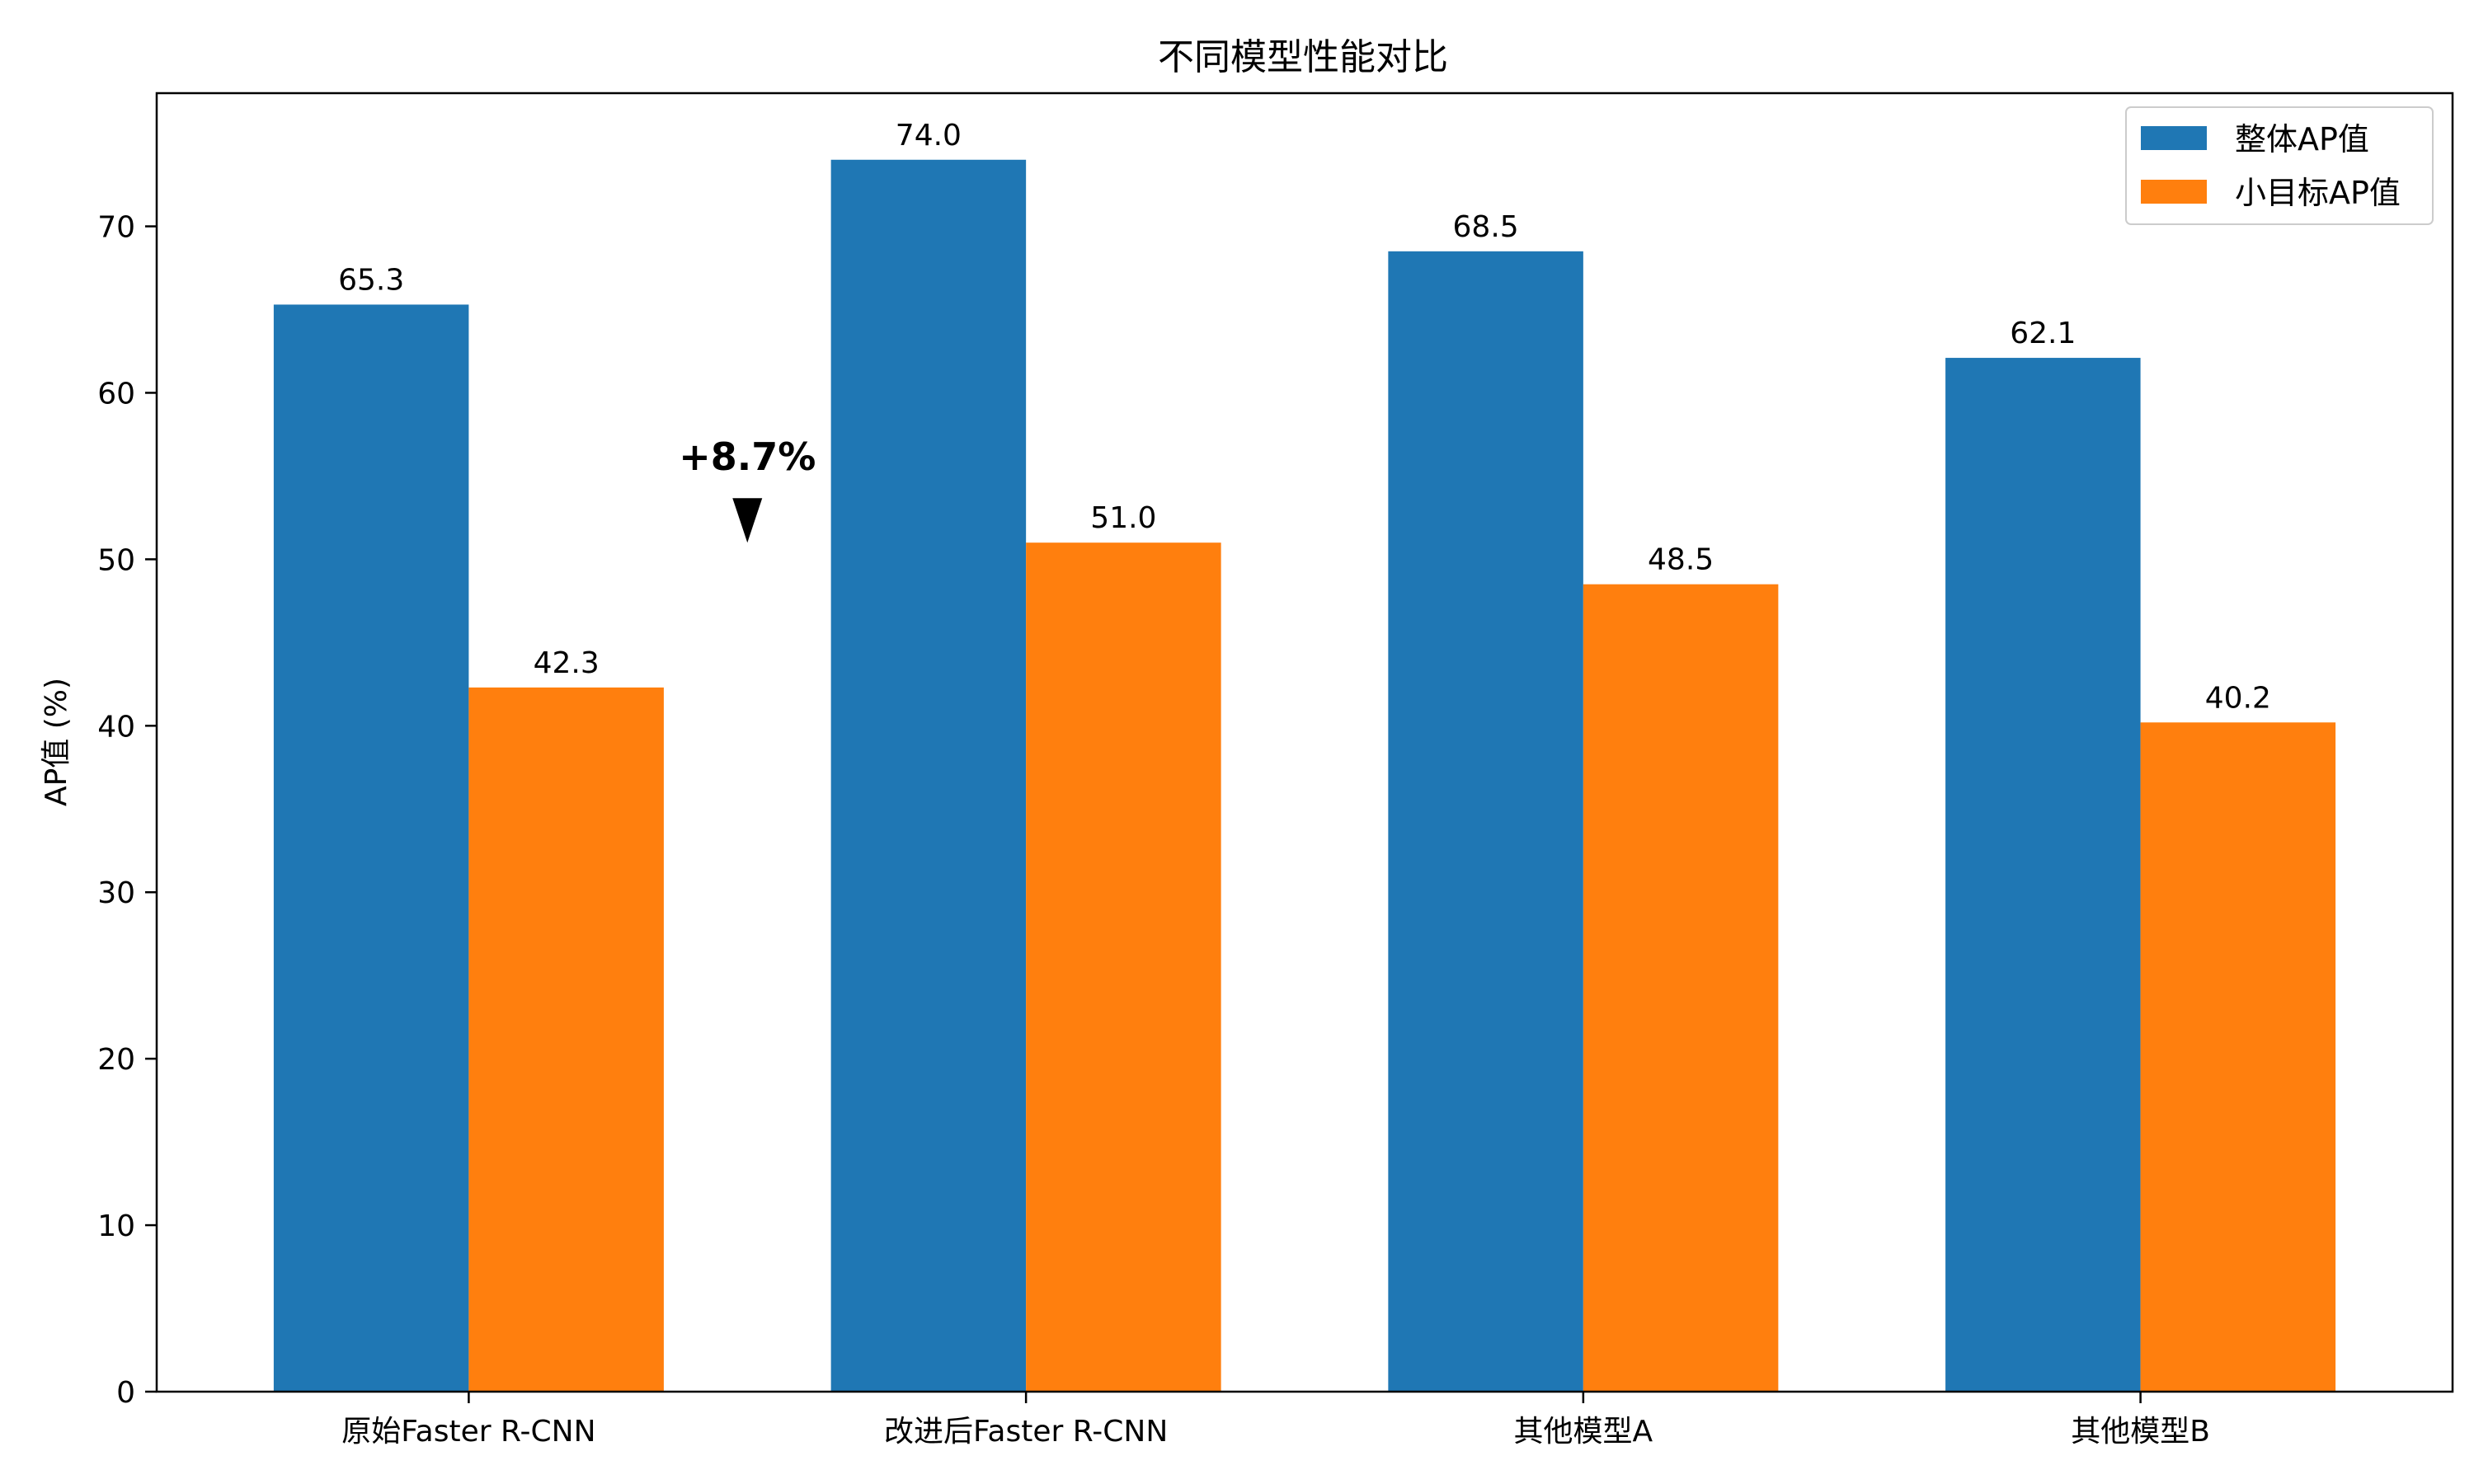 The width and height of the screenshot is (2474, 1484). I want to click on y-ticks-group: 0 10 20 30 40 50 60 70, so click(127, 810).